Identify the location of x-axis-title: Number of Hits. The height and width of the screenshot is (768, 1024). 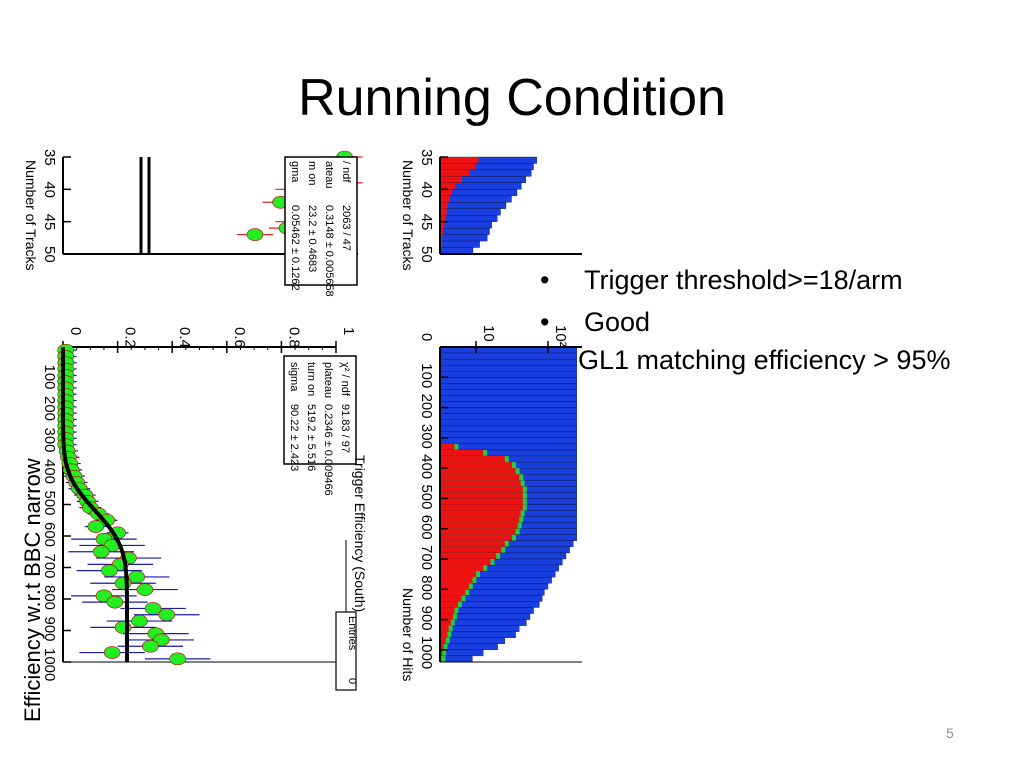
(408, 634).